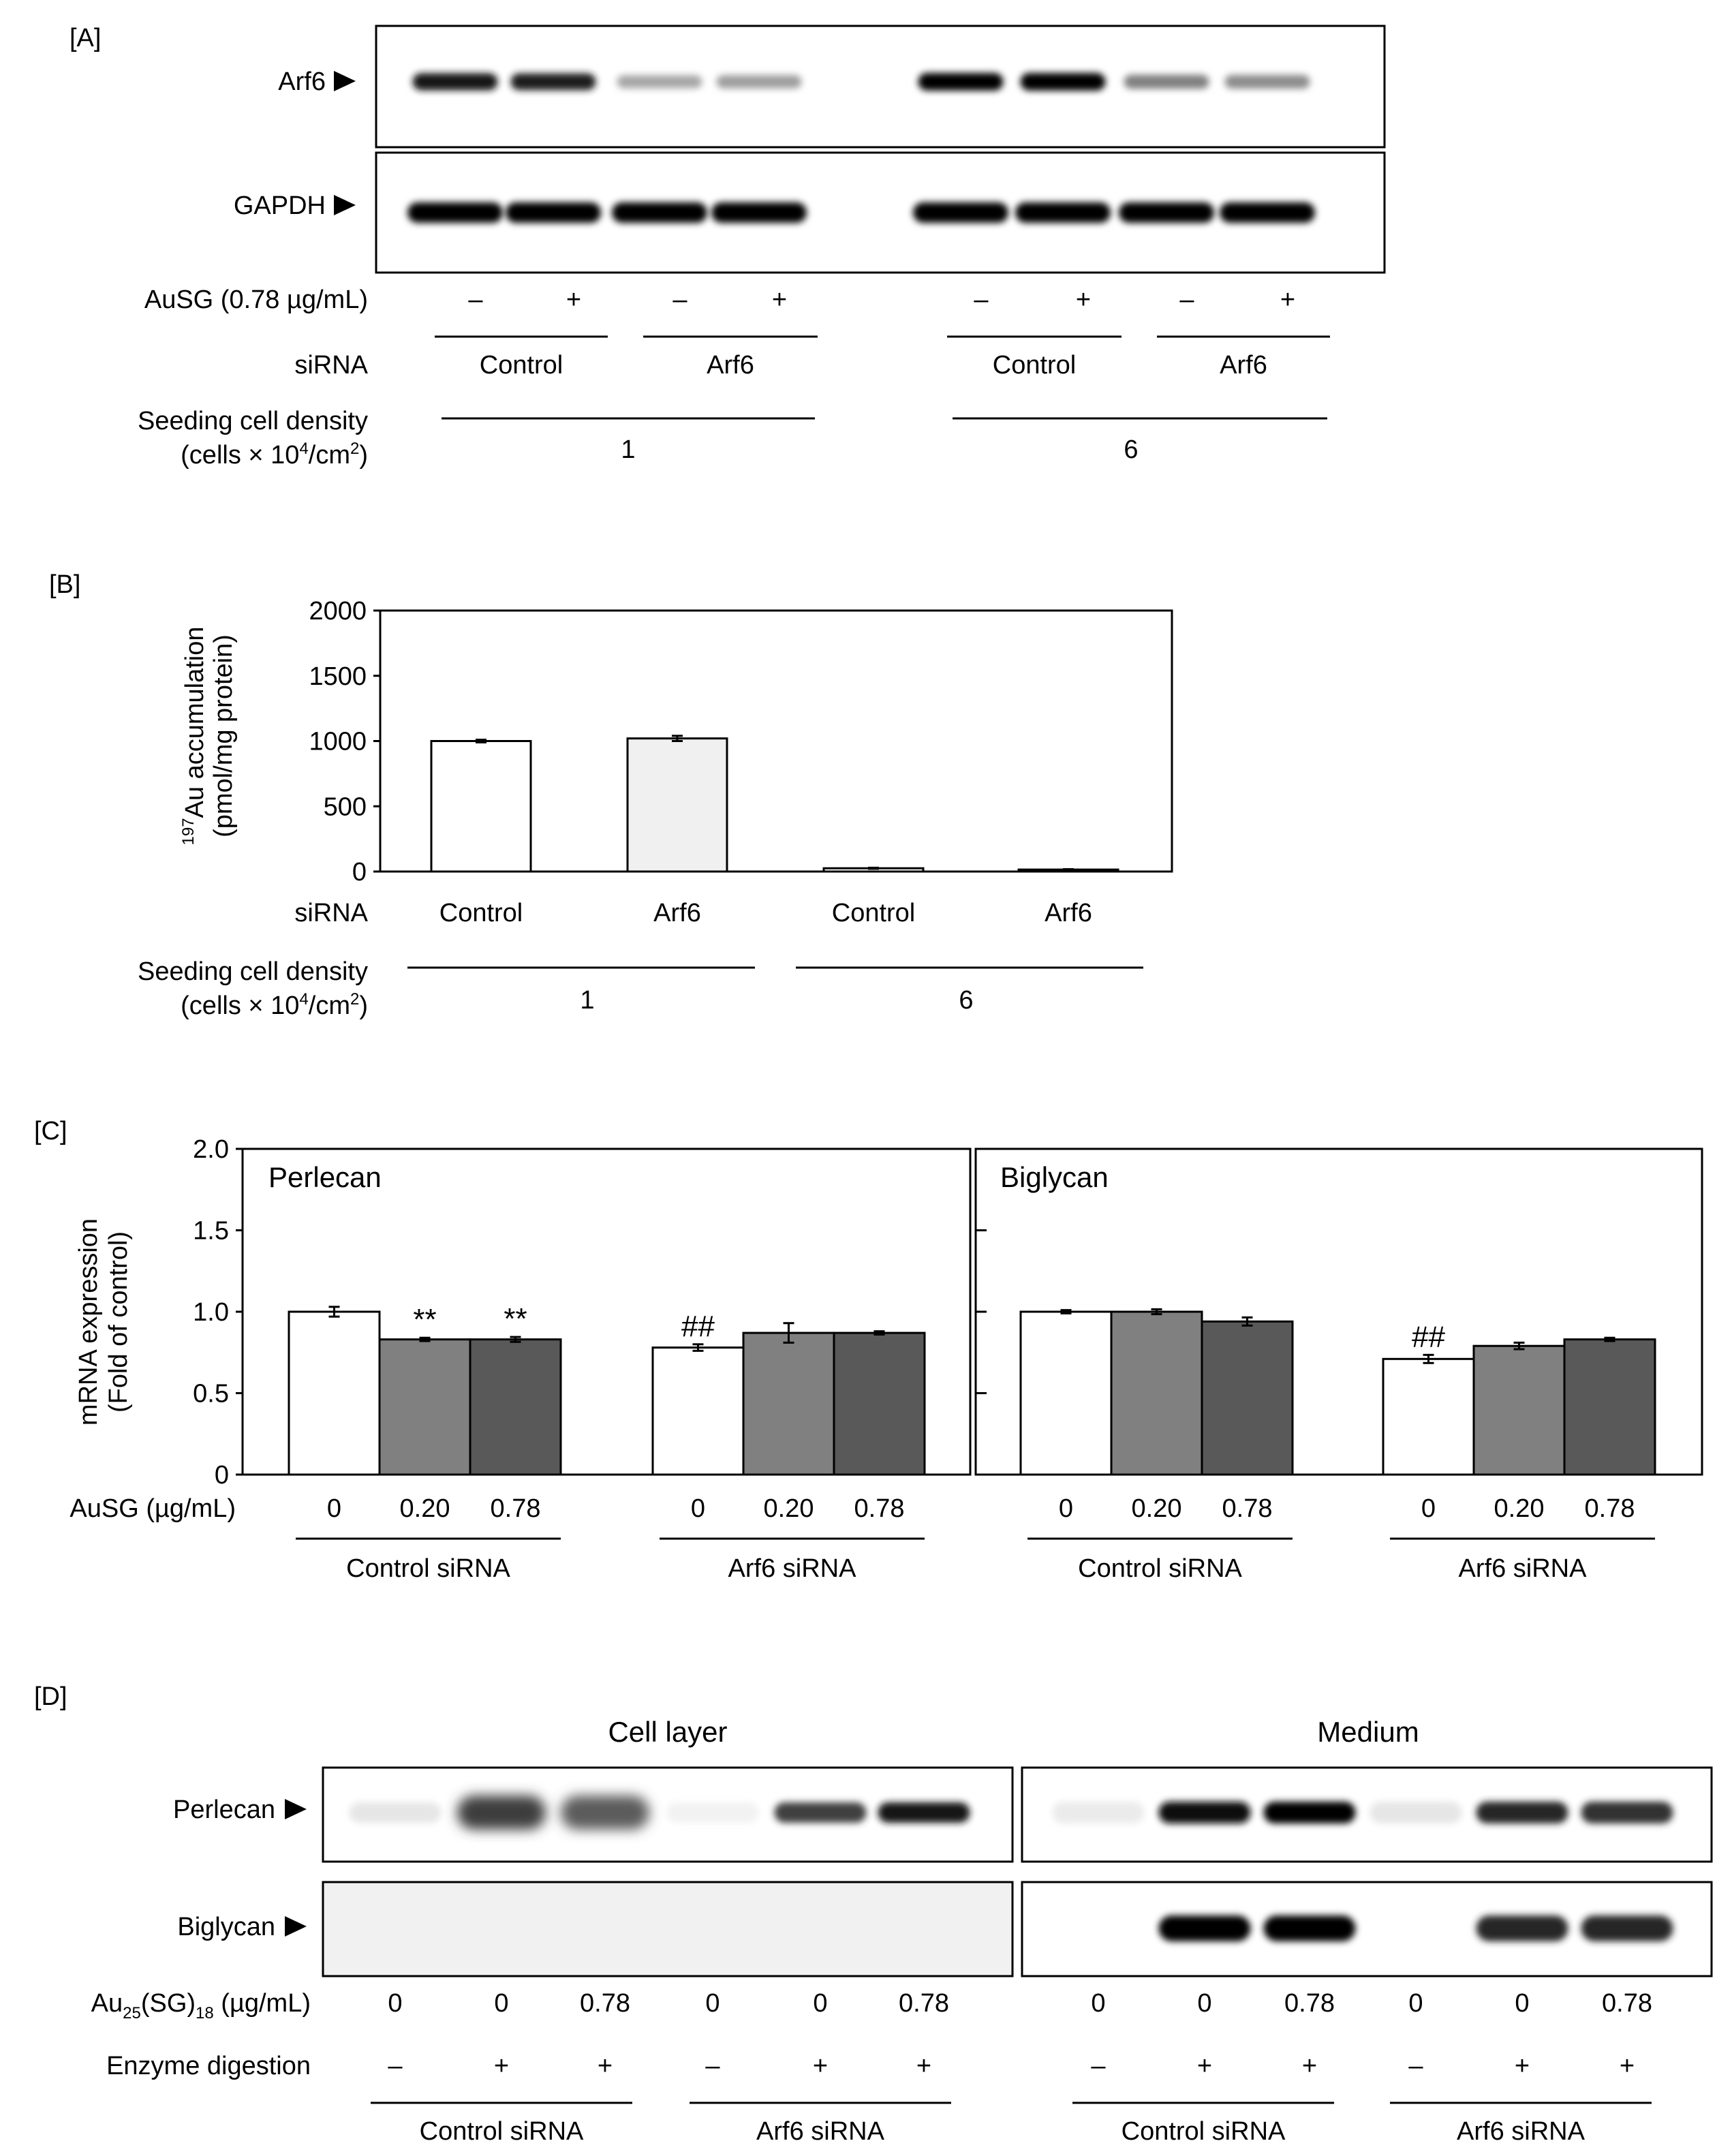  What do you see at coordinates (85, 38) in the screenshot?
I see `panel-a-label: [A]` at bounding box center [85, 38].